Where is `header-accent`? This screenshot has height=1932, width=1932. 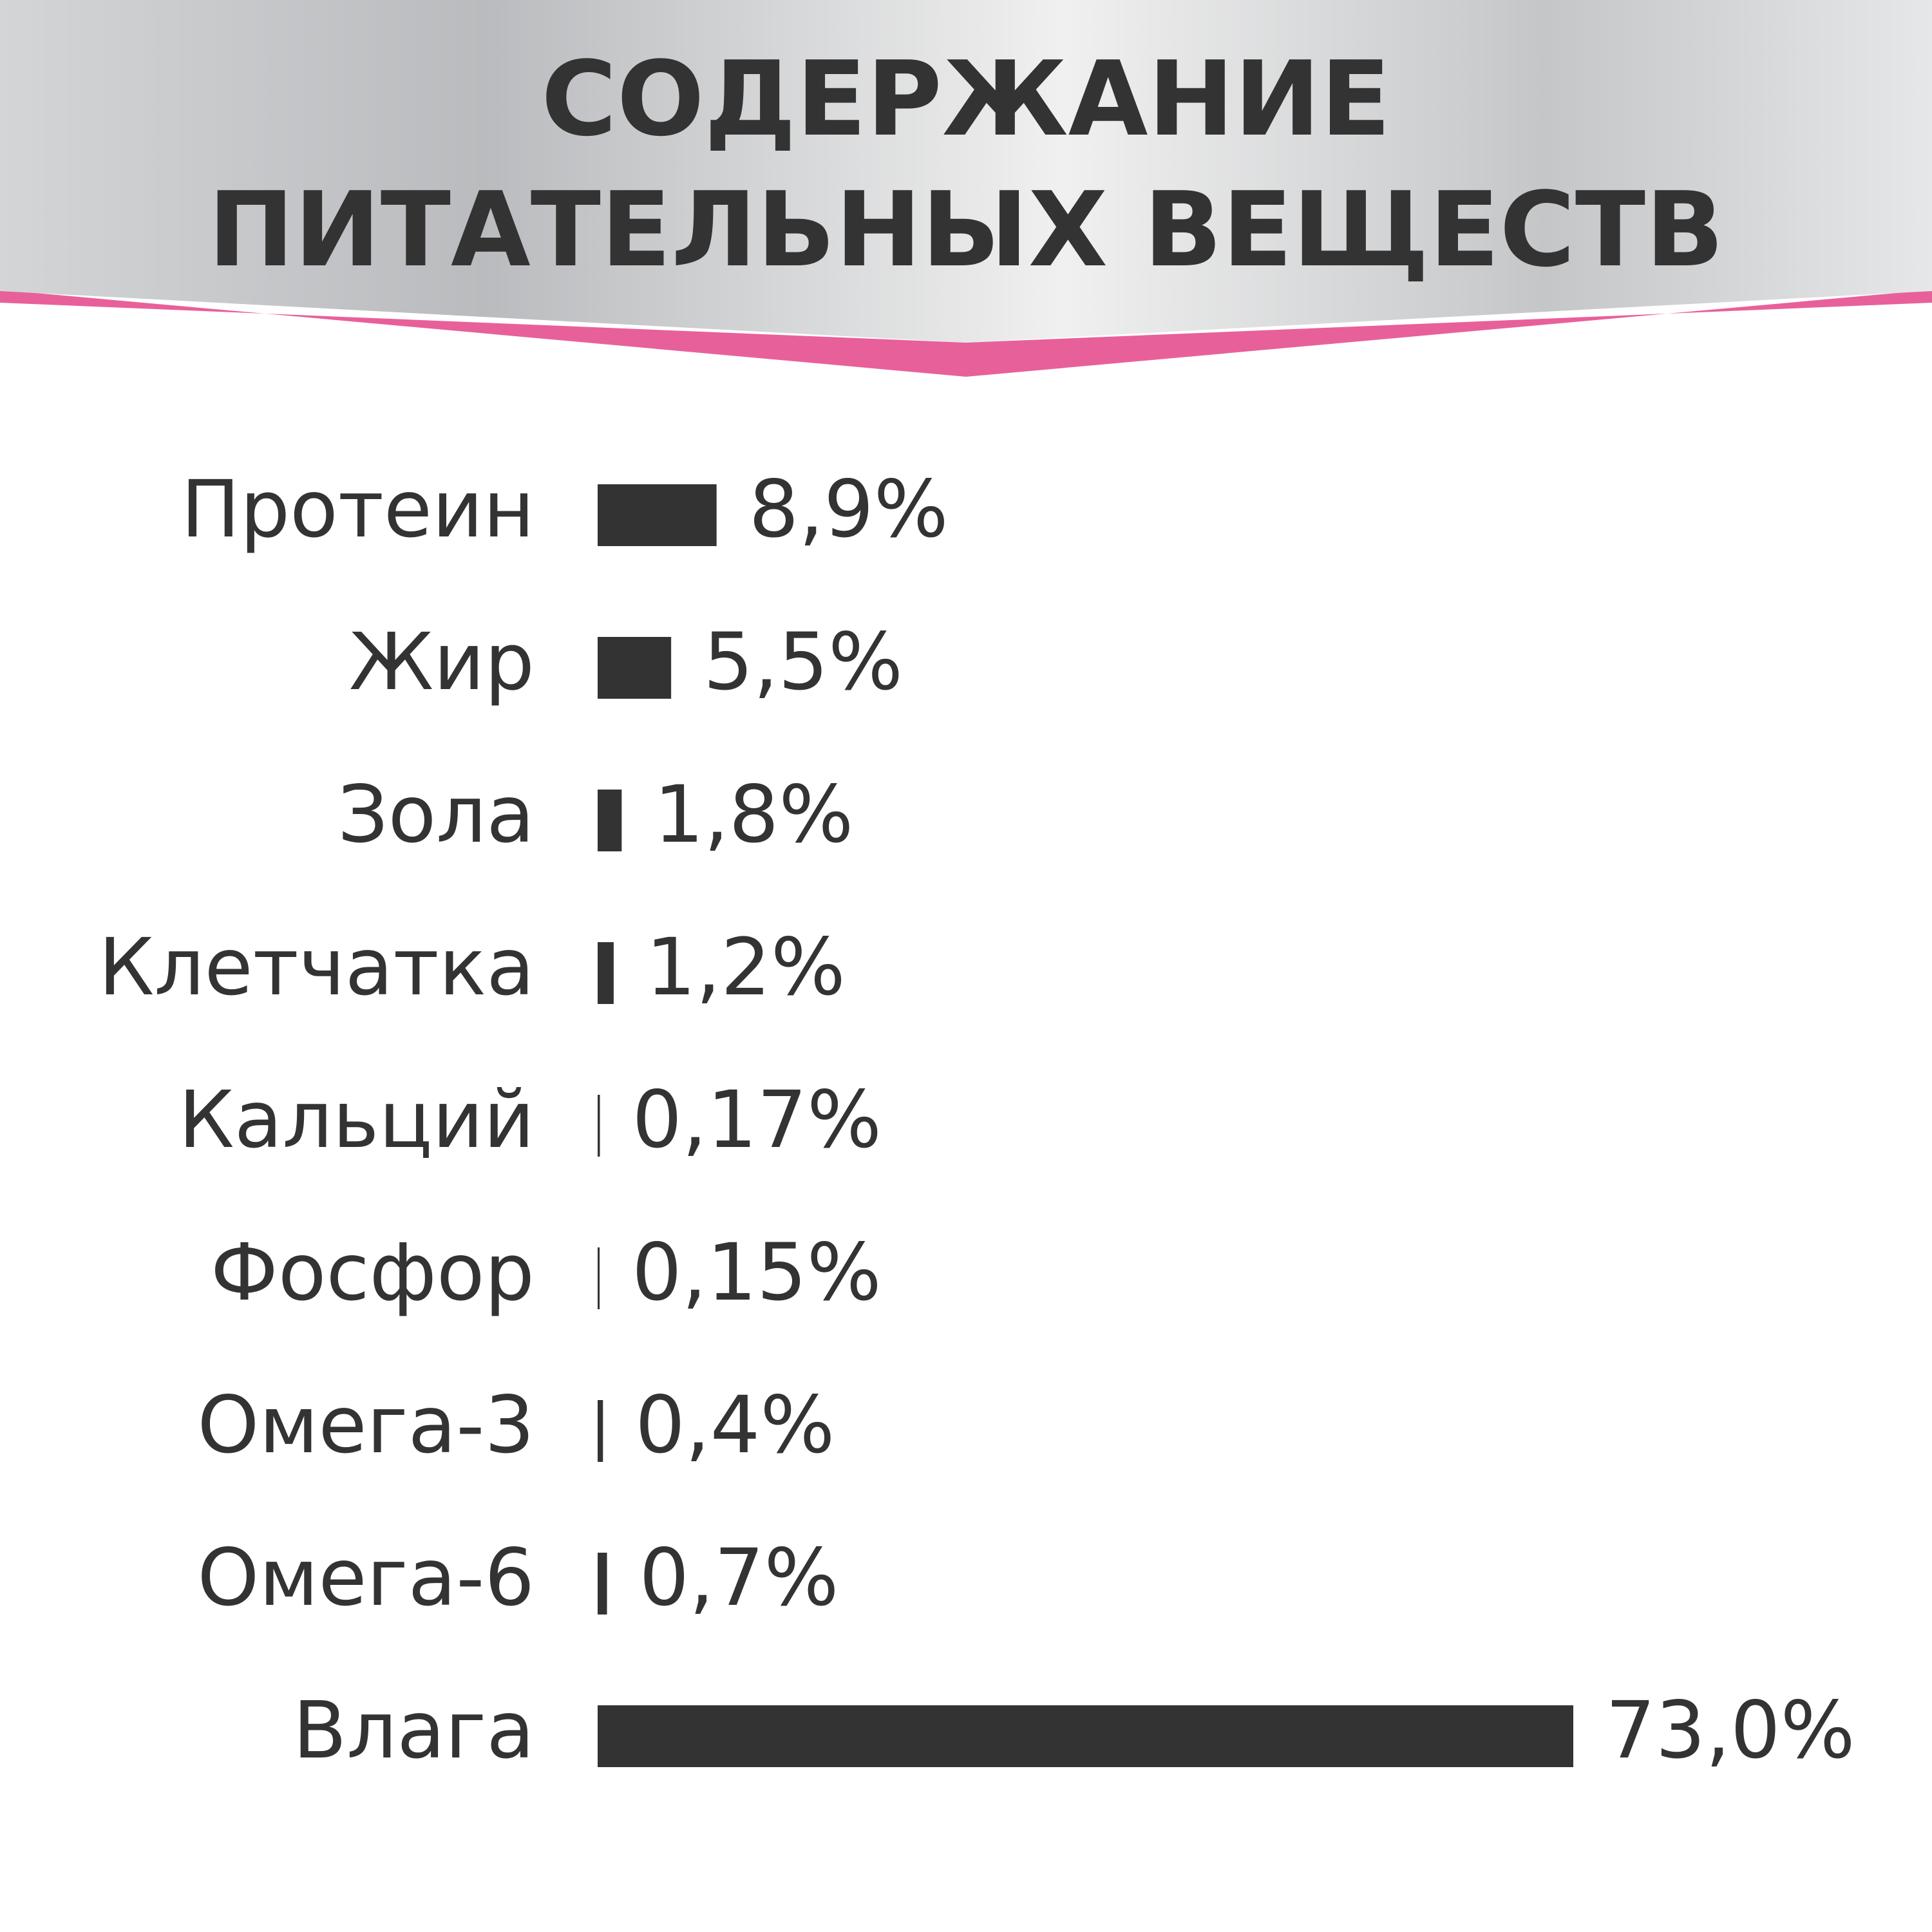
header-accent is located at coordinates (966, 334).